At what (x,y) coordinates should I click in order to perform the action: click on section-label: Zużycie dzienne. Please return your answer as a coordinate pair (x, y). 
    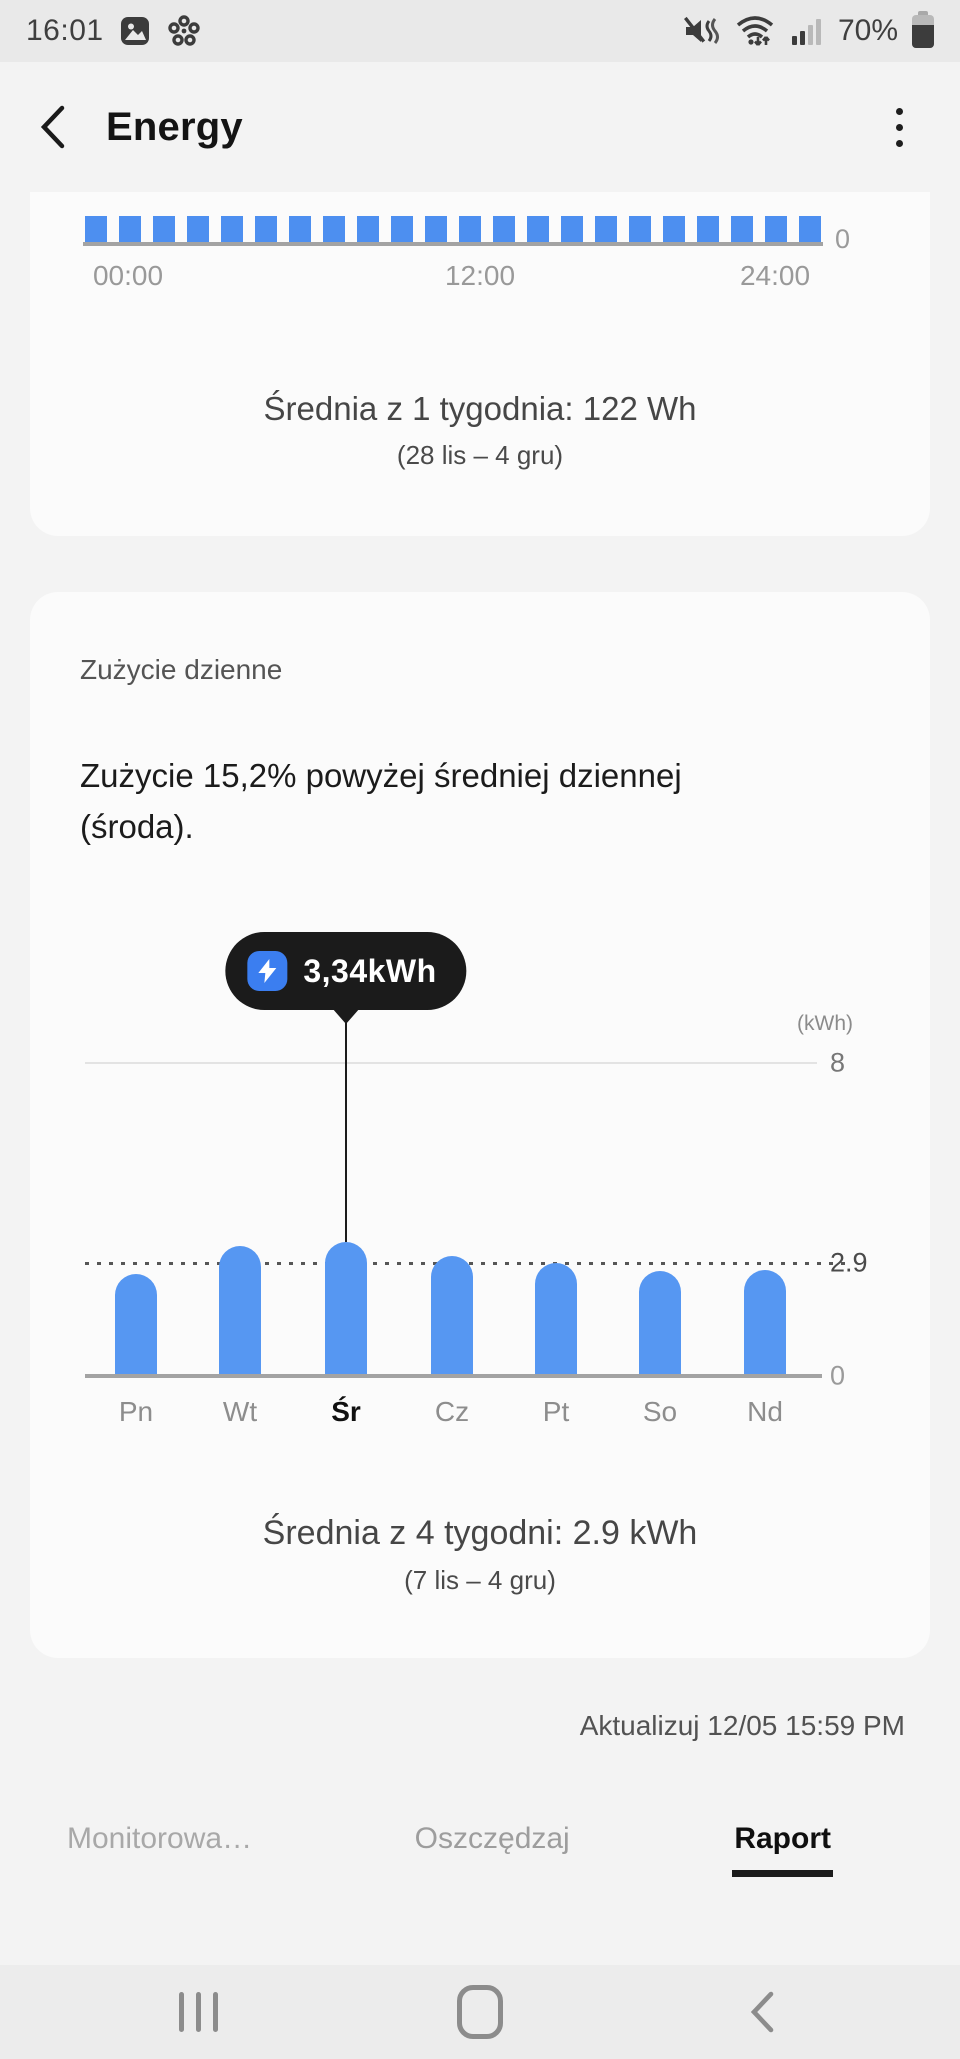
    Looking at the image, I should click on (181, 669).